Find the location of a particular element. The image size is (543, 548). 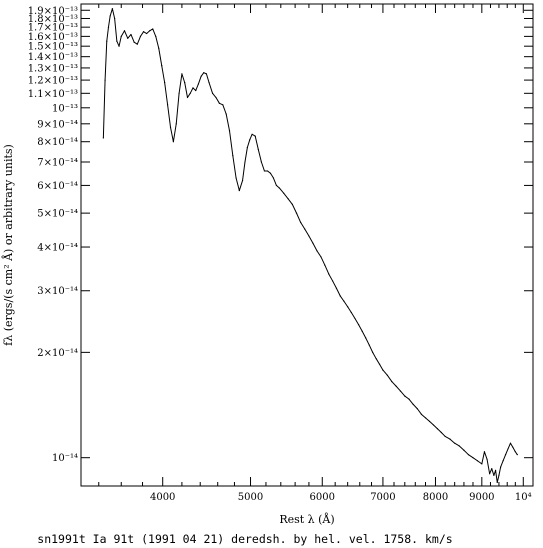

y-tick-label: 5×10⁻¹⁴ is located at coordinates (57, 214).